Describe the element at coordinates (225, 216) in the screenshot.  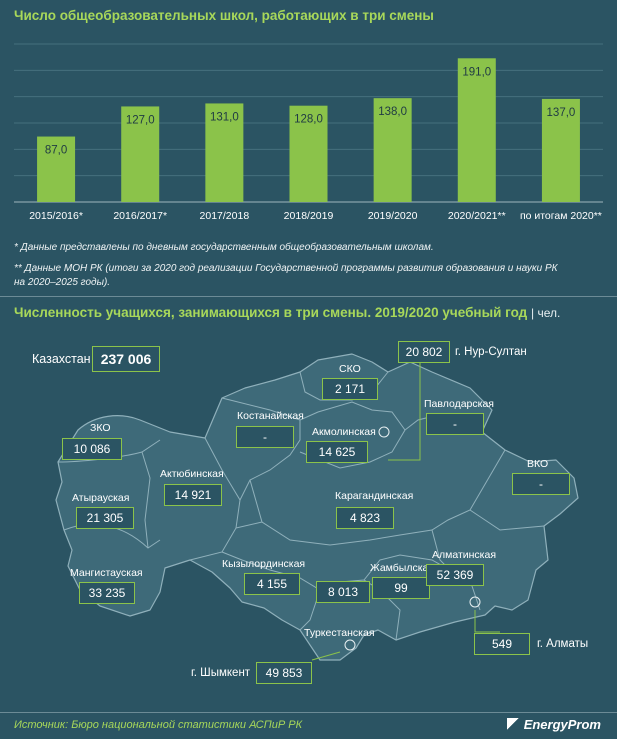
I see `x-tick-label: 2017/2018` at that location.